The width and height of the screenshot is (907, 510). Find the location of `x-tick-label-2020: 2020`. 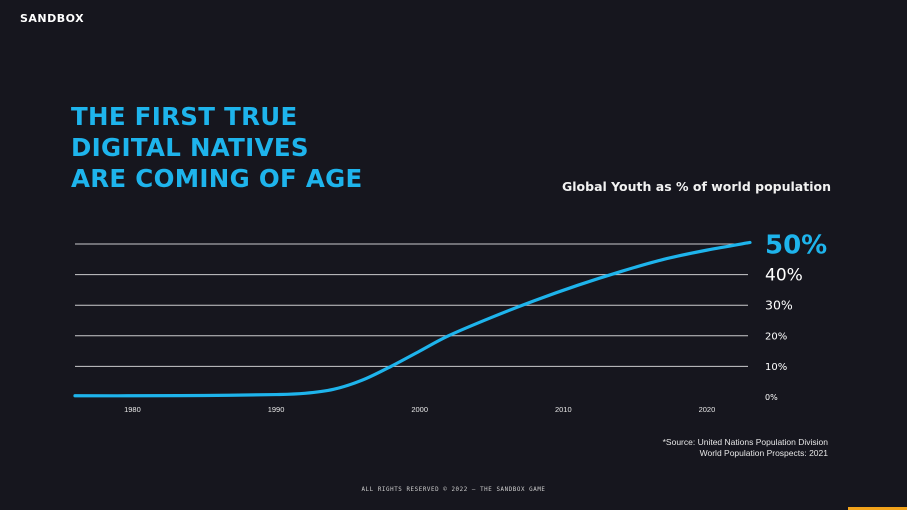

x-tick-label-2020: 2020 is located at coordinates (707, 409).